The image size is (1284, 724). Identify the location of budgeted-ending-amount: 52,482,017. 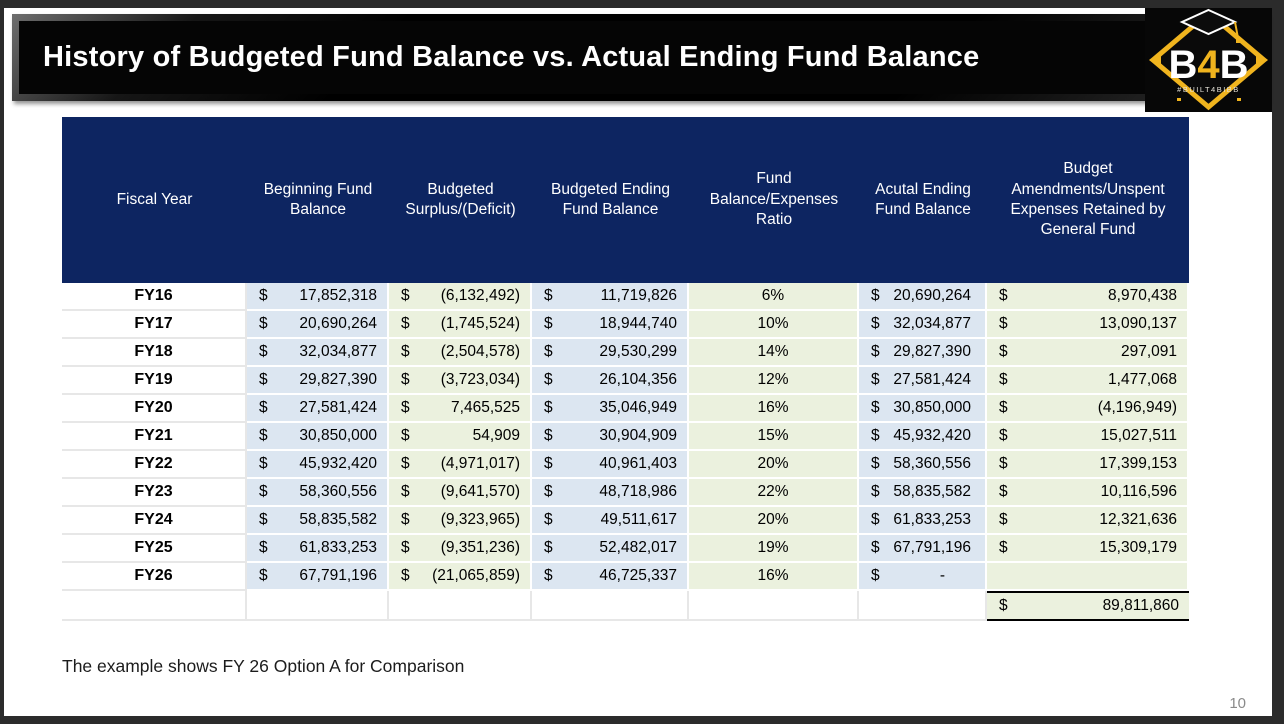
(638, 547).